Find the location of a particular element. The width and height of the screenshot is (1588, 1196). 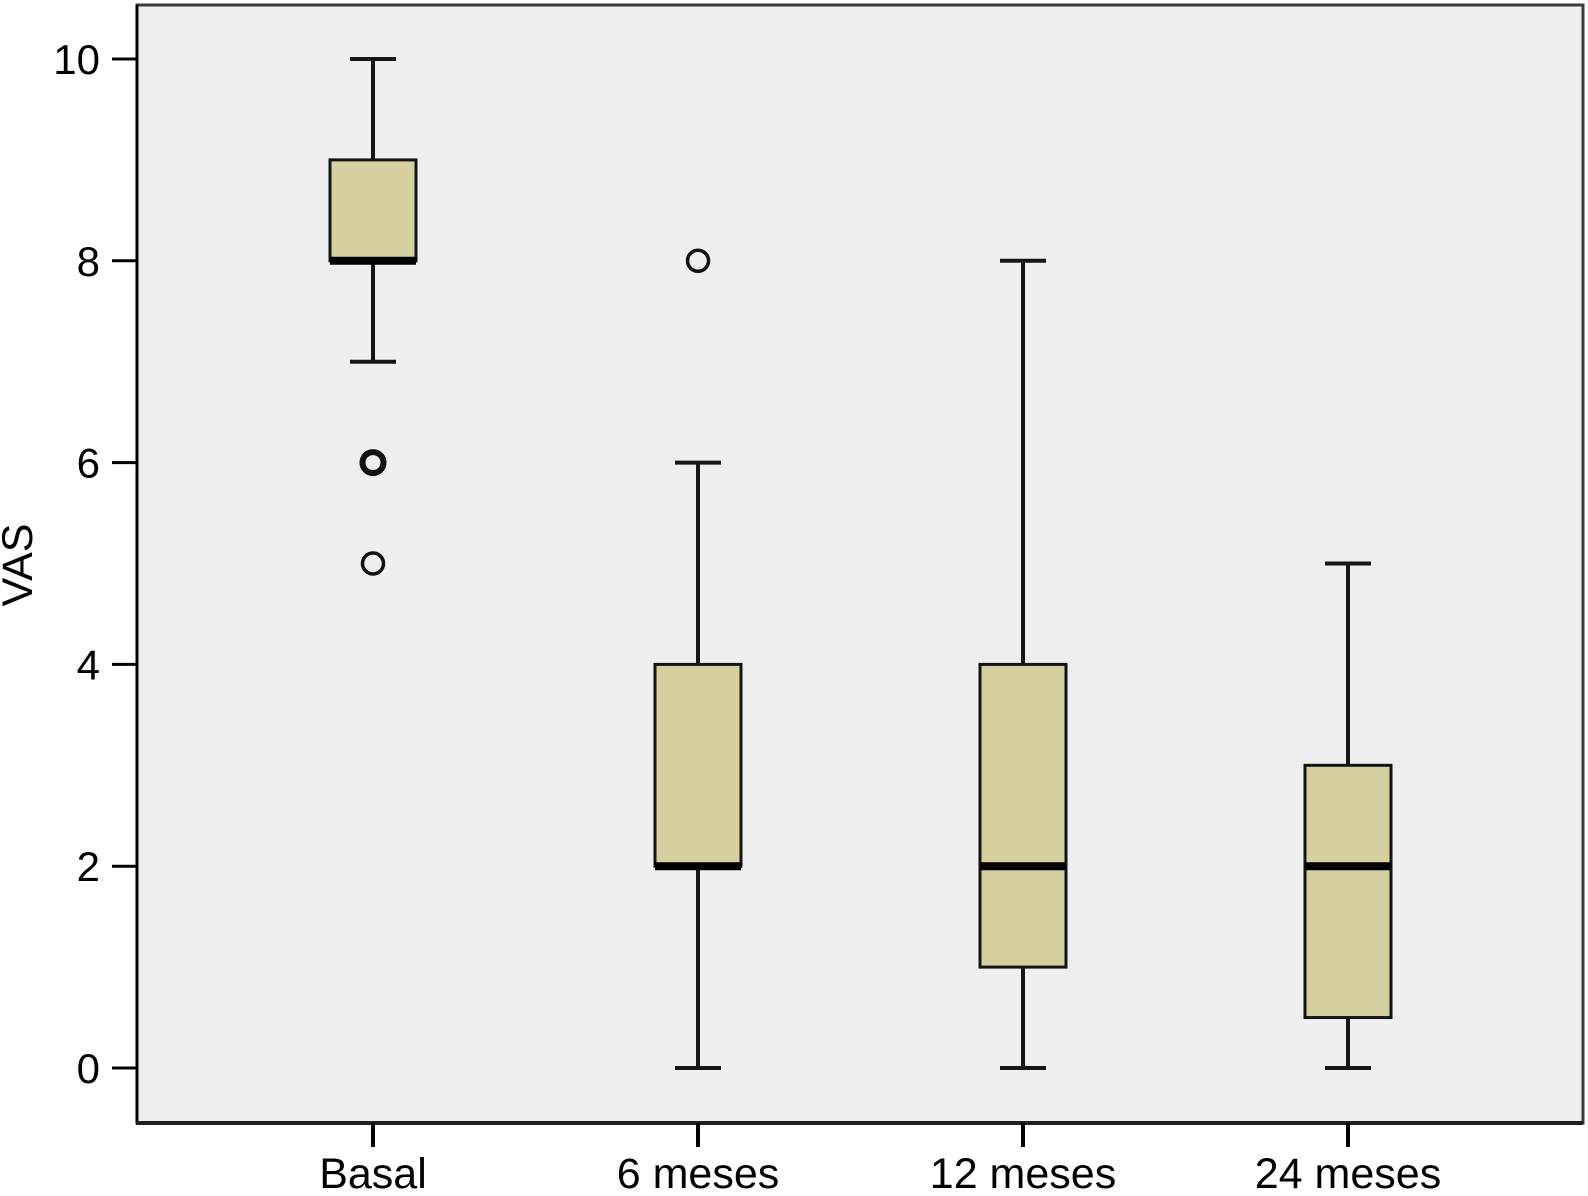

x-axis-label: Basal is located at coordinates (373, 1173).